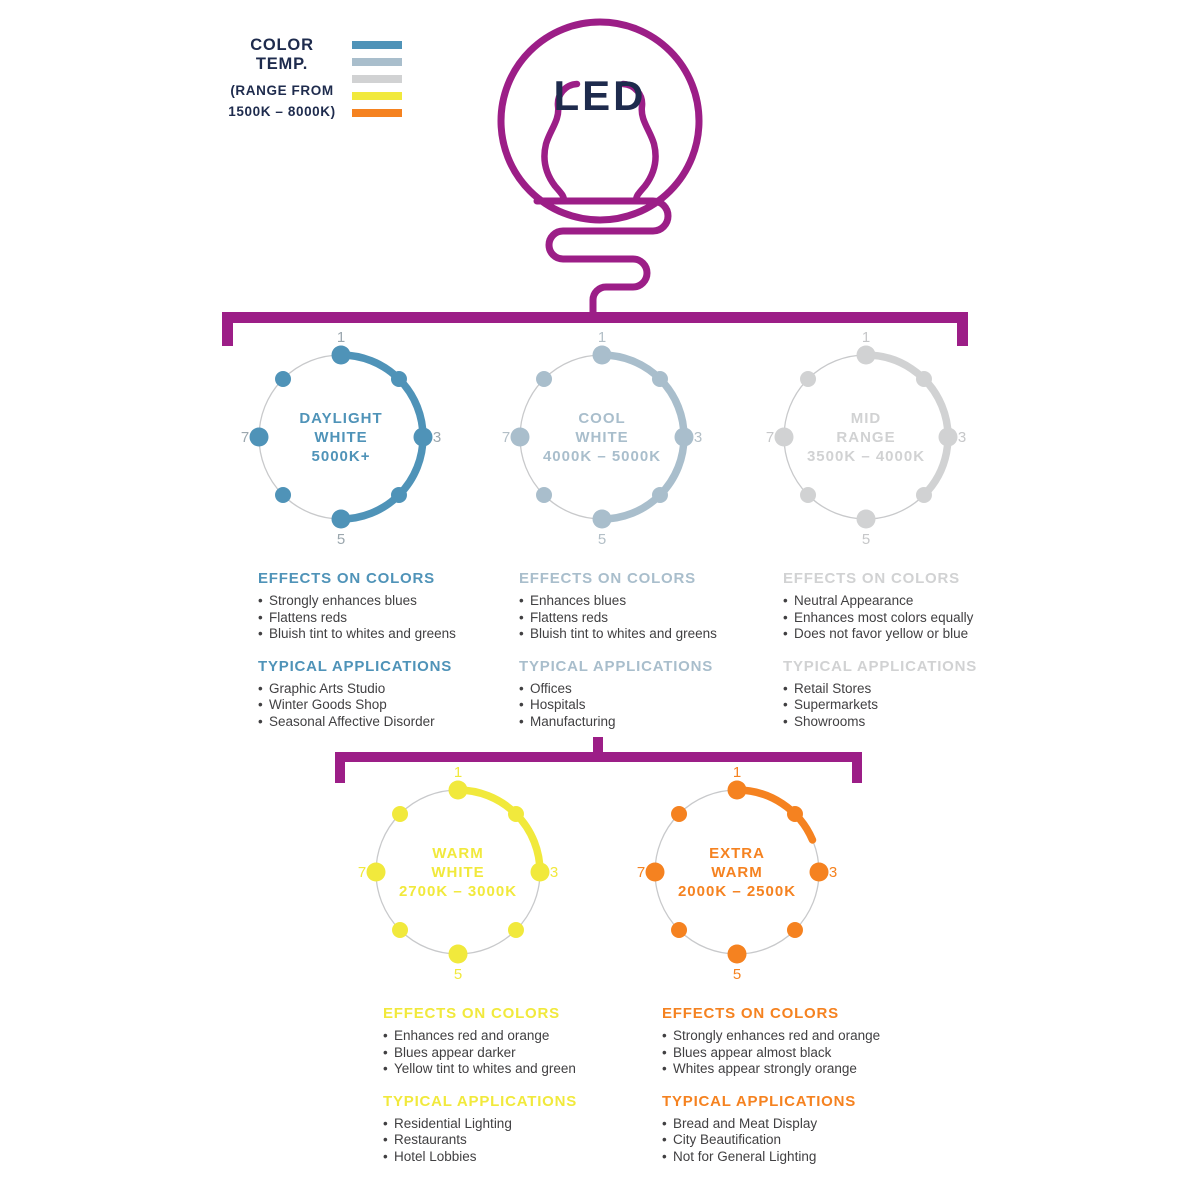 This screenshot has width=1200, height=1200. I want to click on ring-label: WARM WHITE 2700K – 3000K, so click(458, 872).